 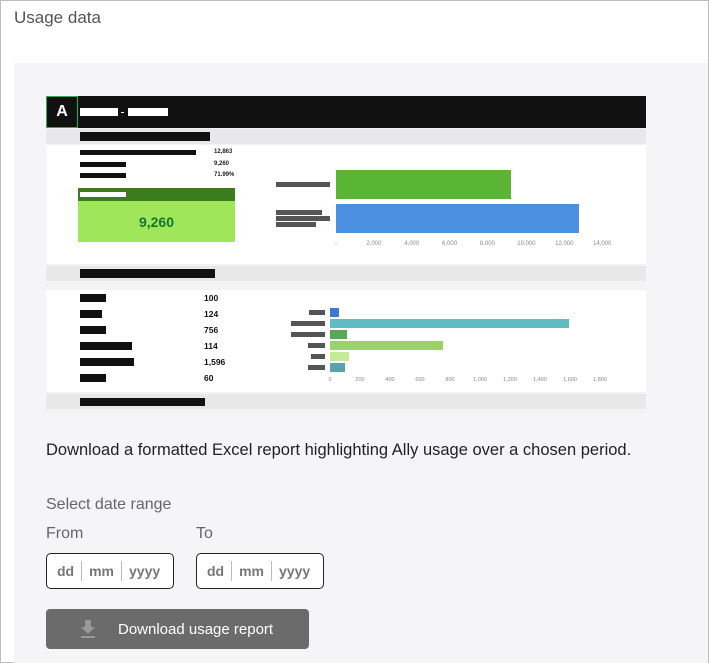 I want to click on to-day-field: dd, so click(x=216, y=571).